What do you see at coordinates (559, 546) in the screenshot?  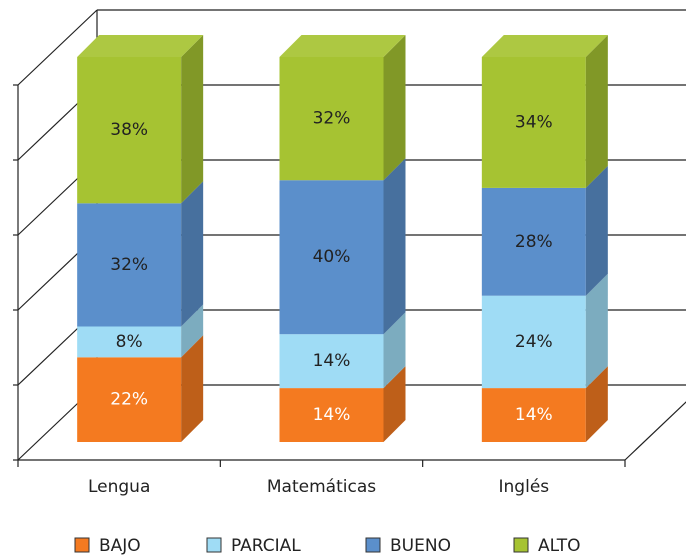 I see `legend-label: ALTO` at bounding box center [559, 546].